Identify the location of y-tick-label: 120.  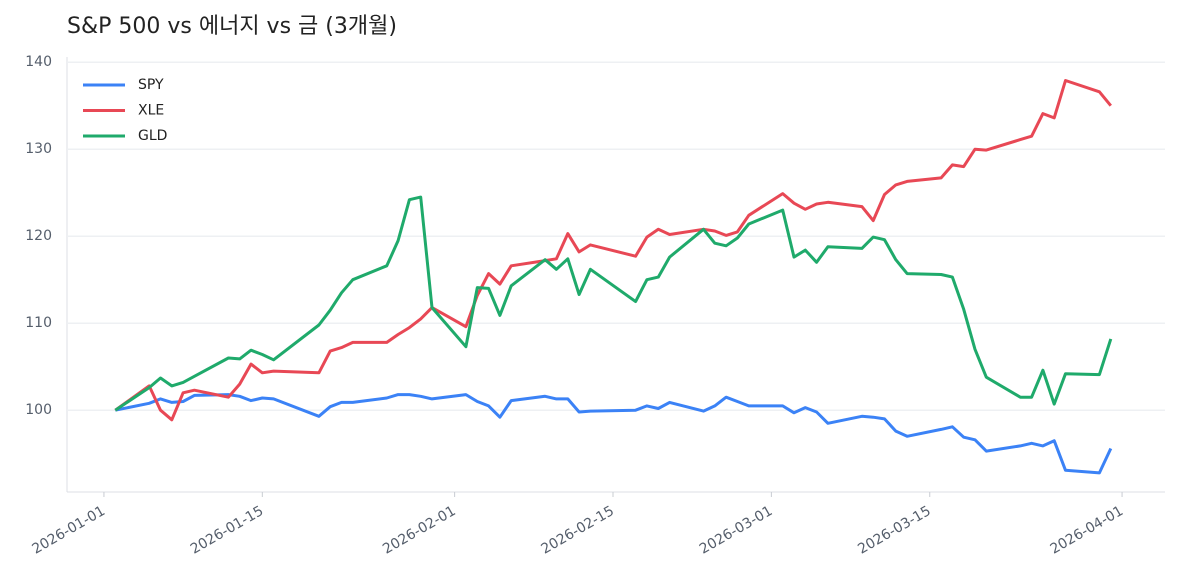
(38, 236).